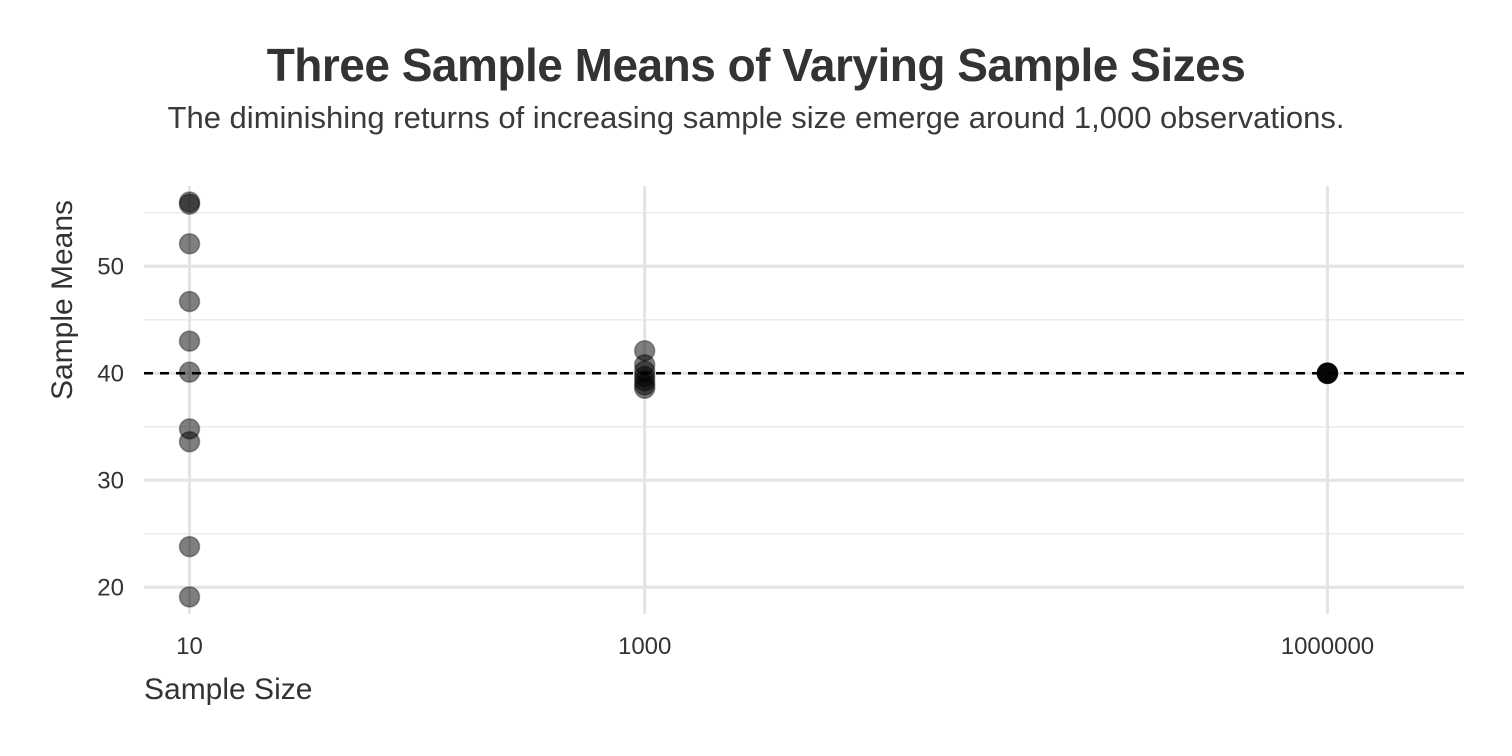  Describe the element at coordinates (62, 300) in the screenshot. I see `y-axis-title: Sample Means` at that location.